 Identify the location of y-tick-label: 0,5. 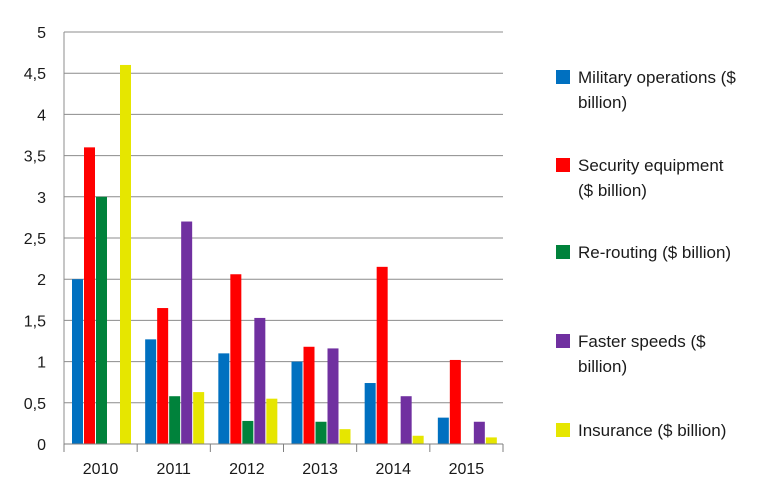
(35, 404).